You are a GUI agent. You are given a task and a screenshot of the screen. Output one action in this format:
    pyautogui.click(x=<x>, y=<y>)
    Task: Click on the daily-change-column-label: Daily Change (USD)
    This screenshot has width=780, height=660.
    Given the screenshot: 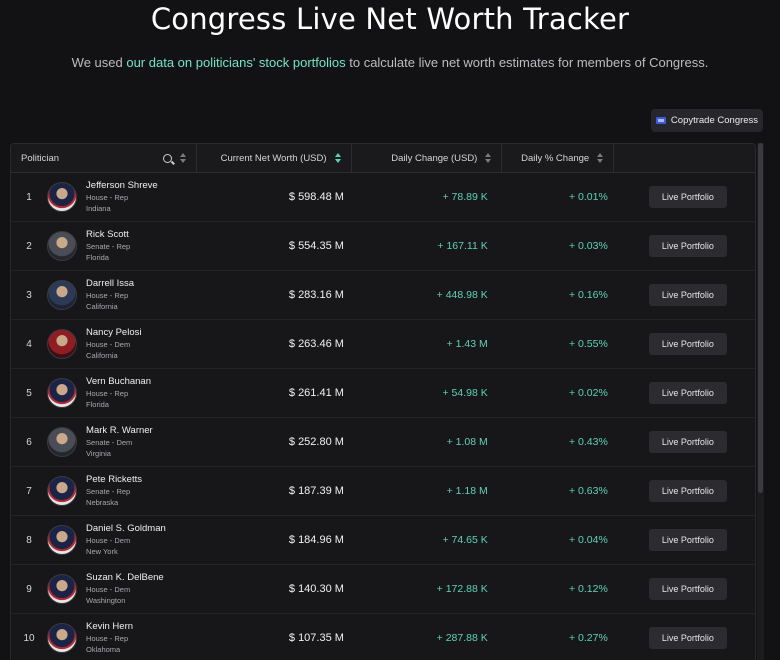 What is the action you would take?
    pyautogui.click(x=434, y=158)
    